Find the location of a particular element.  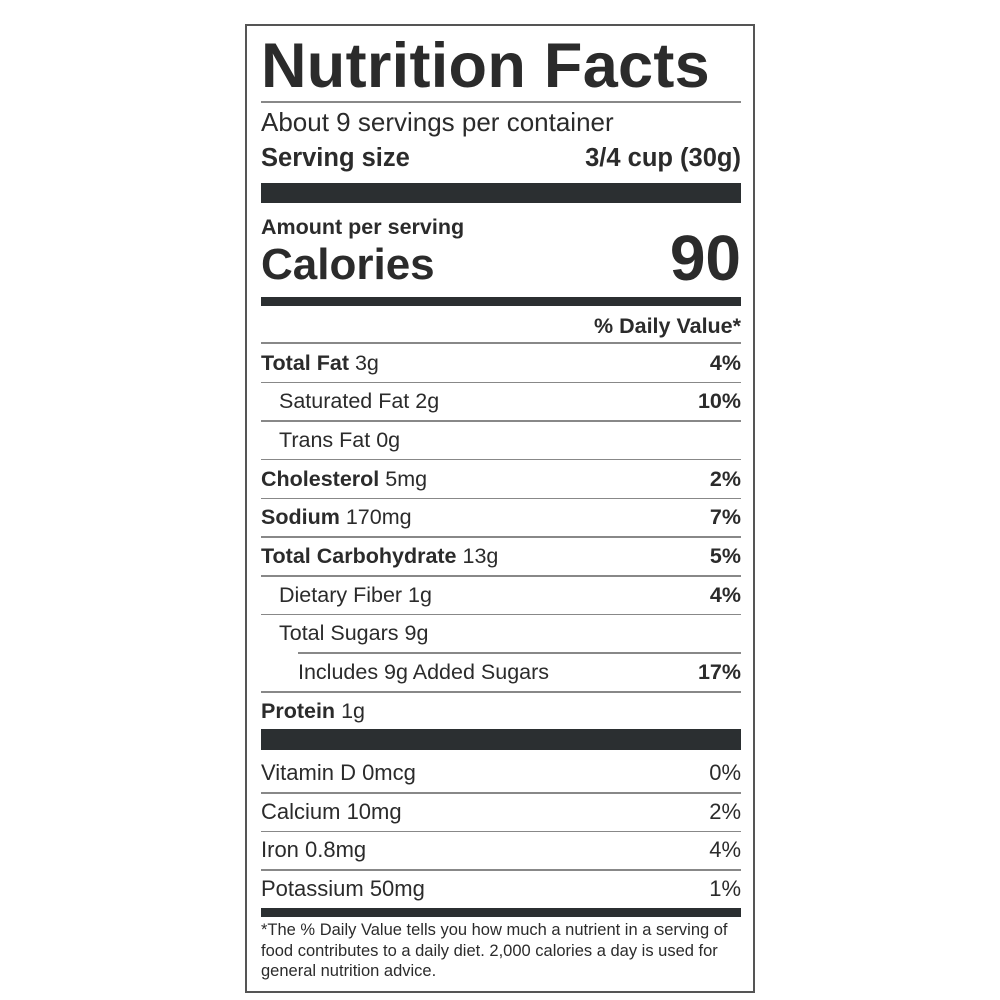

nutrient-amount: 5mg is located at coordinates (406, 478).